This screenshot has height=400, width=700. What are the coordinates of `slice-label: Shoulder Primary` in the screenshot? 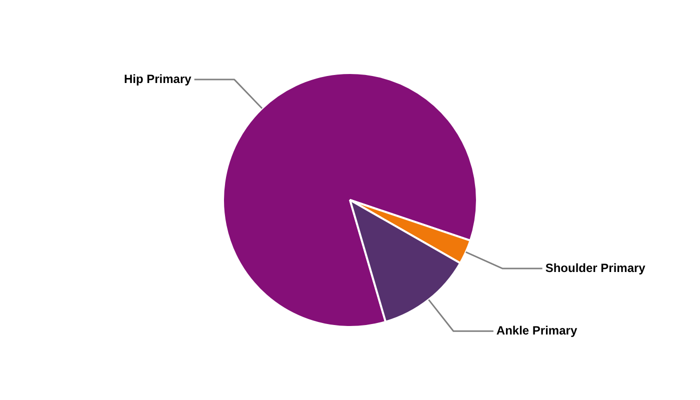 It's located at (595, 267).